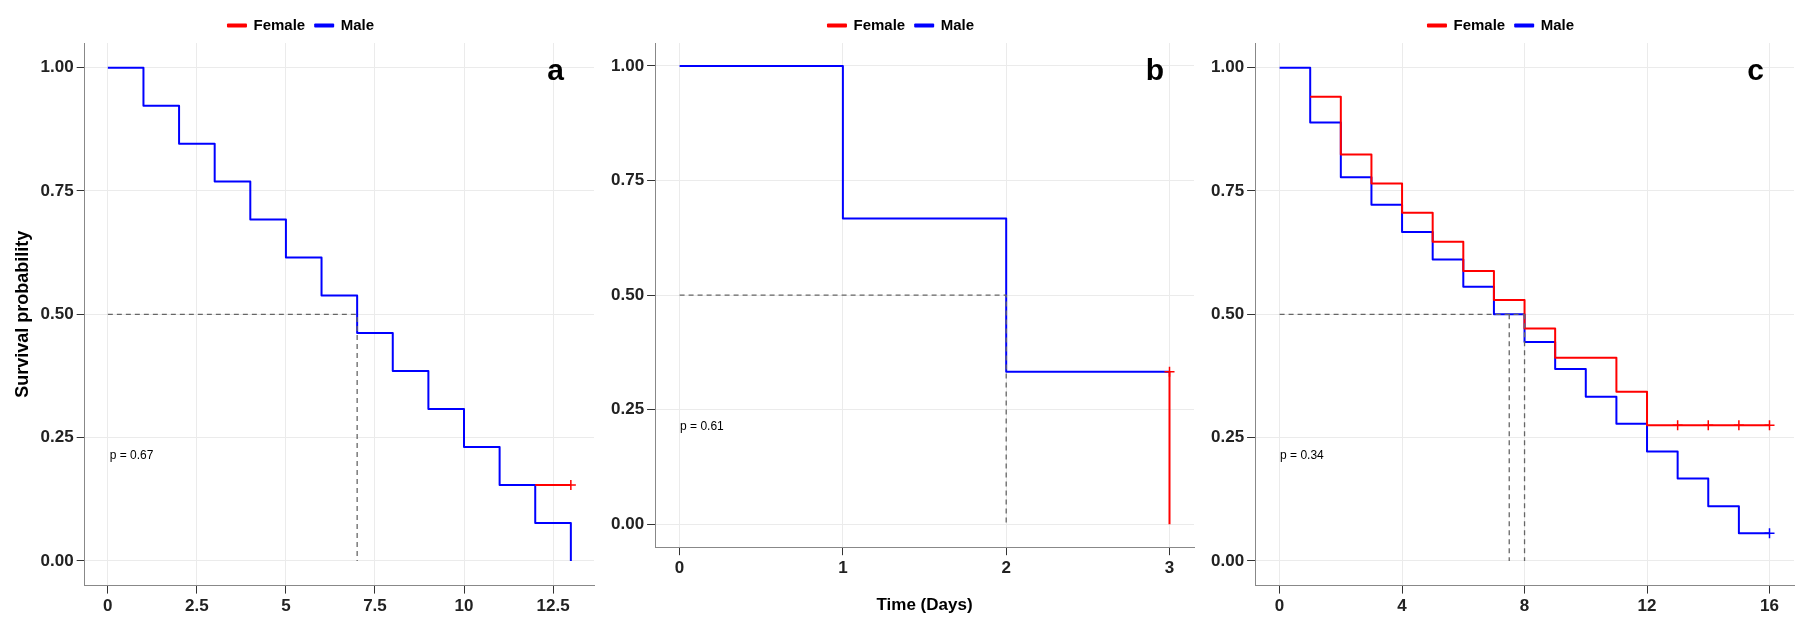  Describe the element at coordinates (556, 70) in the screenshot. I see `annotation: a` at that location.